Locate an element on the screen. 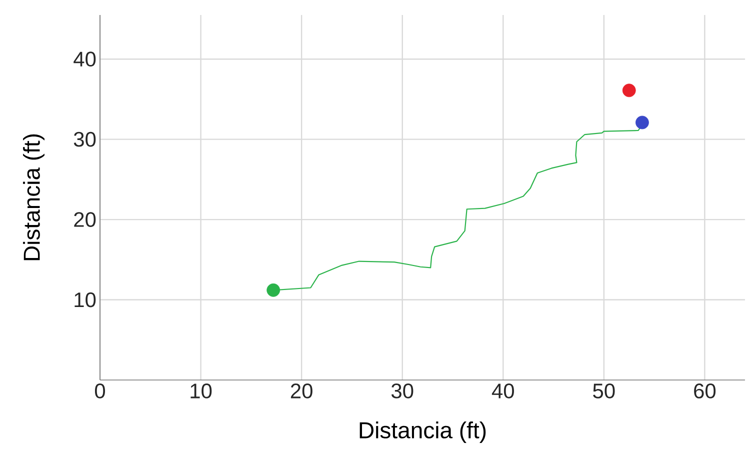 The height and width of the screenshot is (460, 746). y-tick-label: 10 is located at coordinates (85, 300).